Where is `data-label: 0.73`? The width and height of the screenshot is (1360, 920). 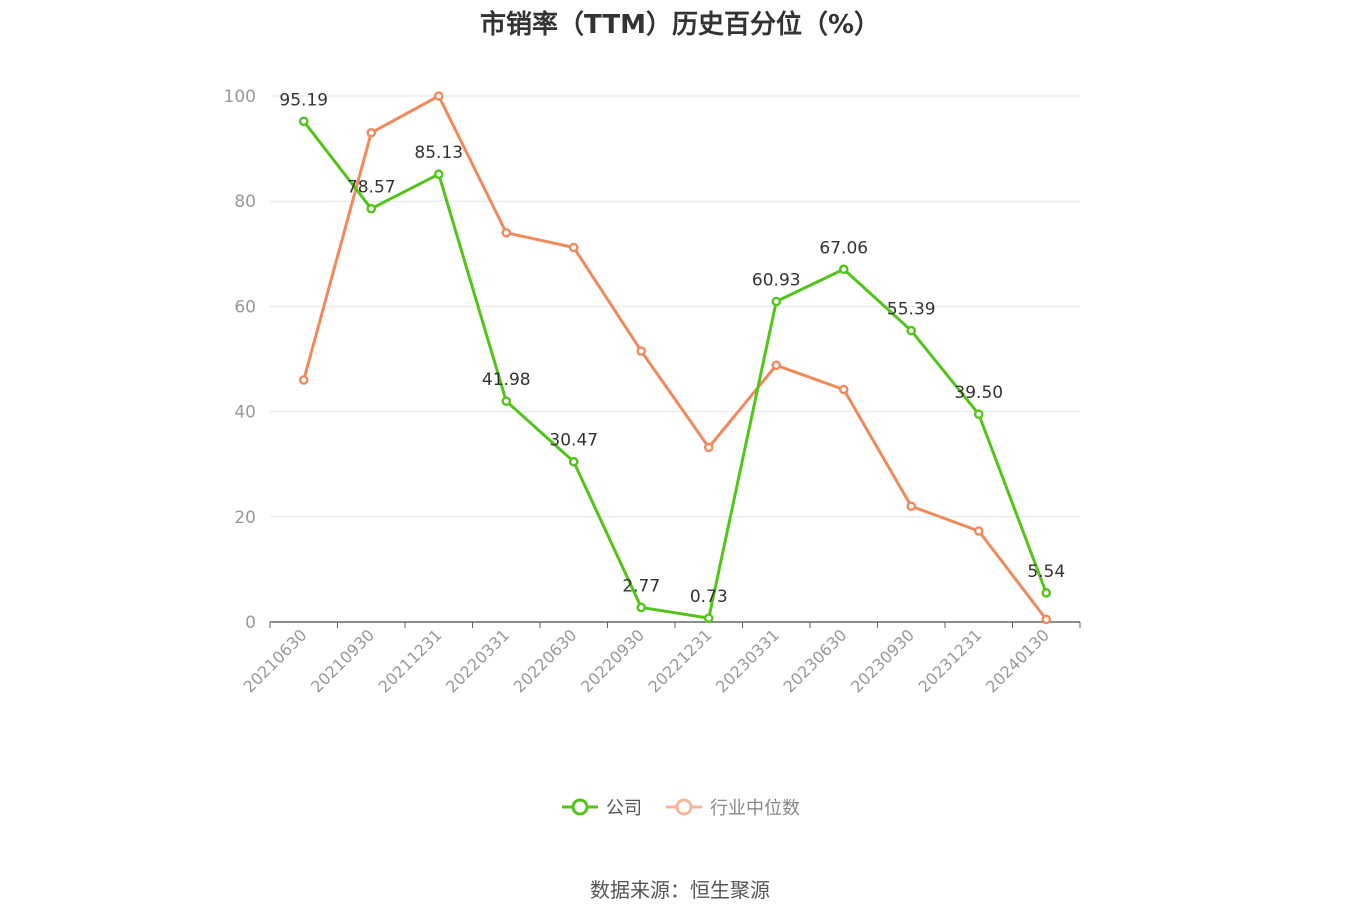 data-label: 0.73 is located at coordinates (709, 597).